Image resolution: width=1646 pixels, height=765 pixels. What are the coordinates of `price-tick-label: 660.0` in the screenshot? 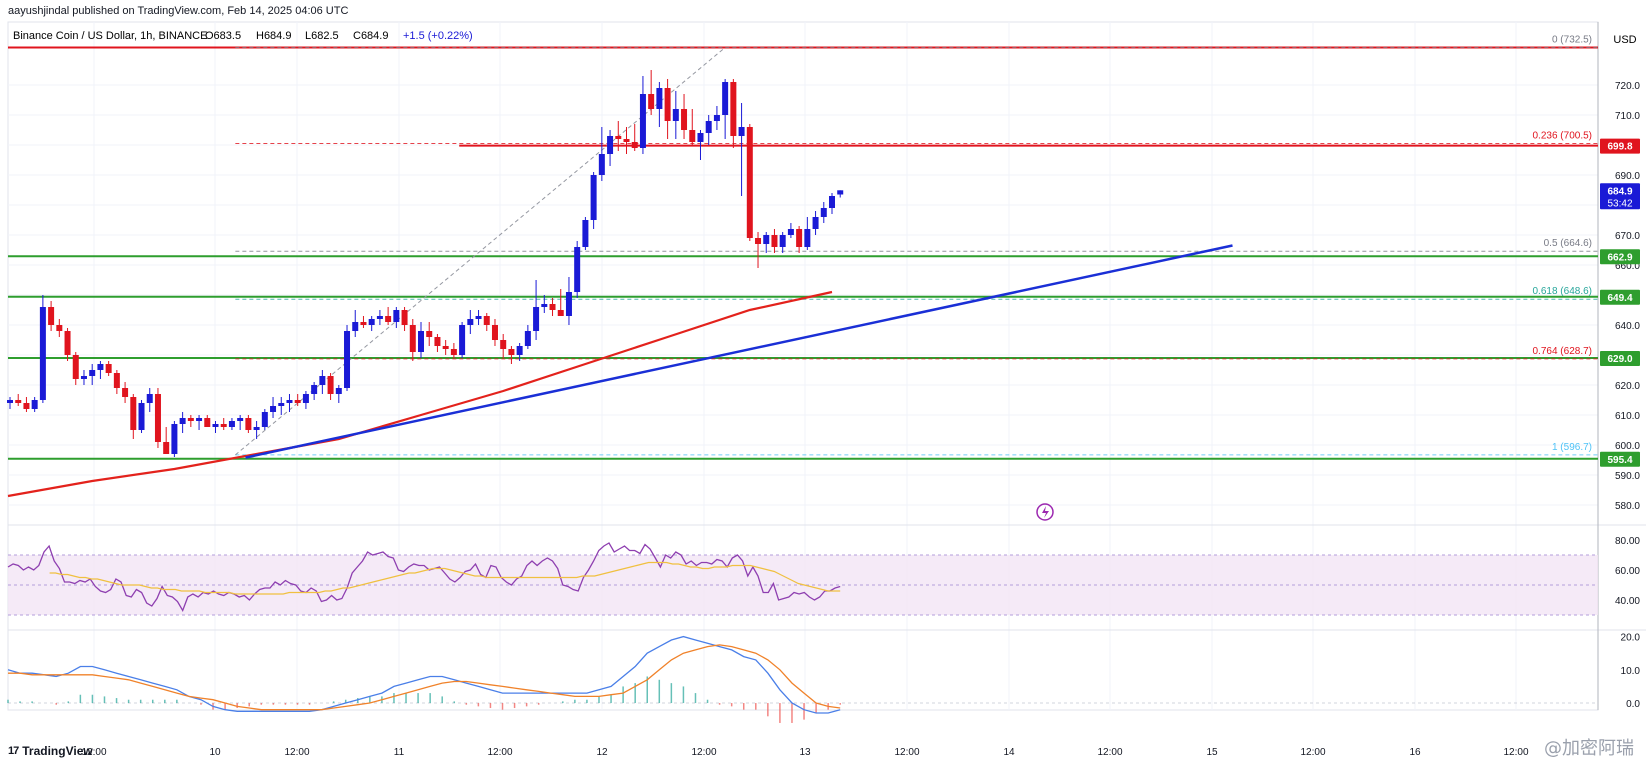 It's located at (1627, 266).